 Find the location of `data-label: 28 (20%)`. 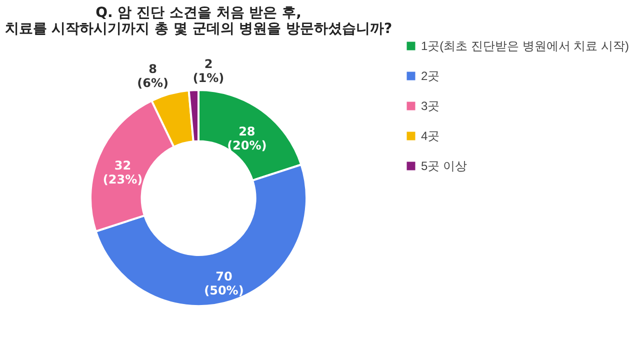

data-label: 28 (20%) is located at coordinates (247, 138).